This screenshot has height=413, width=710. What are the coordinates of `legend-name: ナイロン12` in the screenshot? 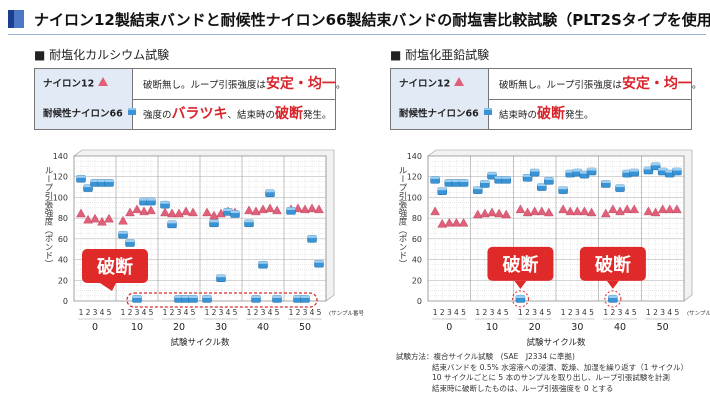 It's located at (84, 84).